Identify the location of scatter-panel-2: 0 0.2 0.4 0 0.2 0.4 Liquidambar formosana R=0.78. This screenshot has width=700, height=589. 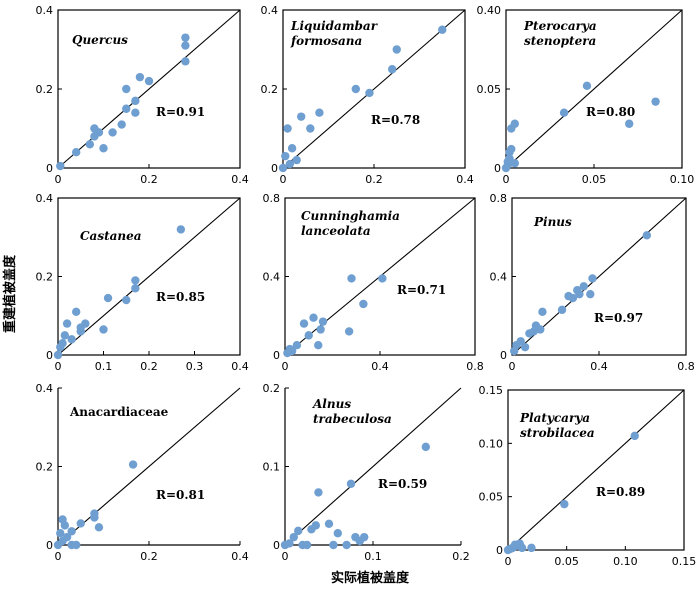
(367, 95).